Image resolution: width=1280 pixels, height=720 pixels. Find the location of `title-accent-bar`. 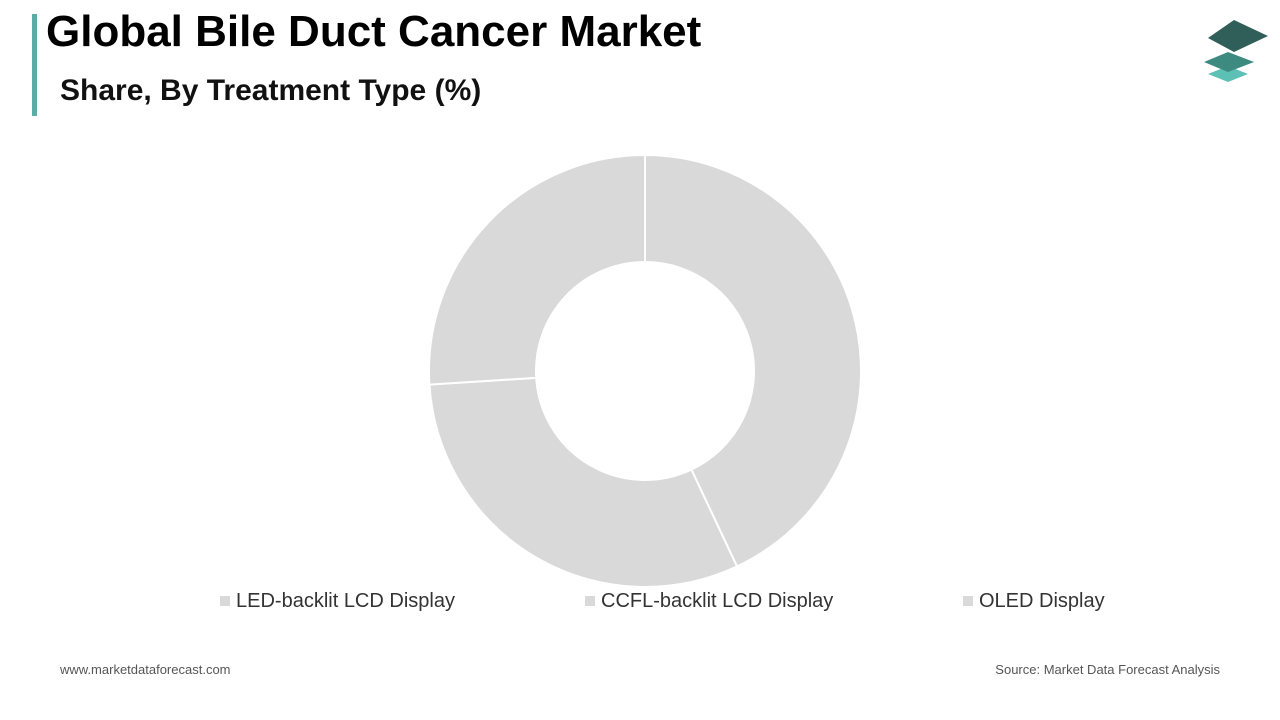

title-accent-bar is located at coordinates (34, 65).